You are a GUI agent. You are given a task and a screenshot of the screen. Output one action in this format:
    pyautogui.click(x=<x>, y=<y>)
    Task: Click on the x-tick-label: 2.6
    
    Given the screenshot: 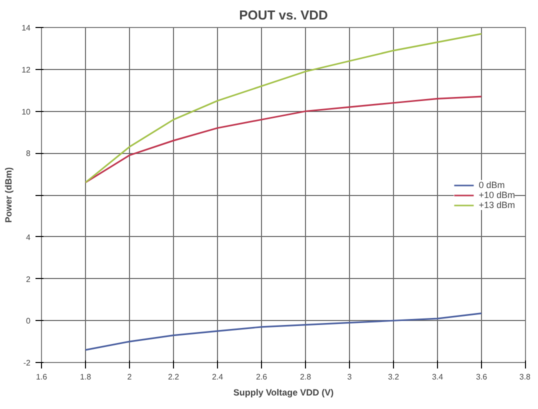 What is the action you would take?
    pyautogui.click(x=262, y=377)
    